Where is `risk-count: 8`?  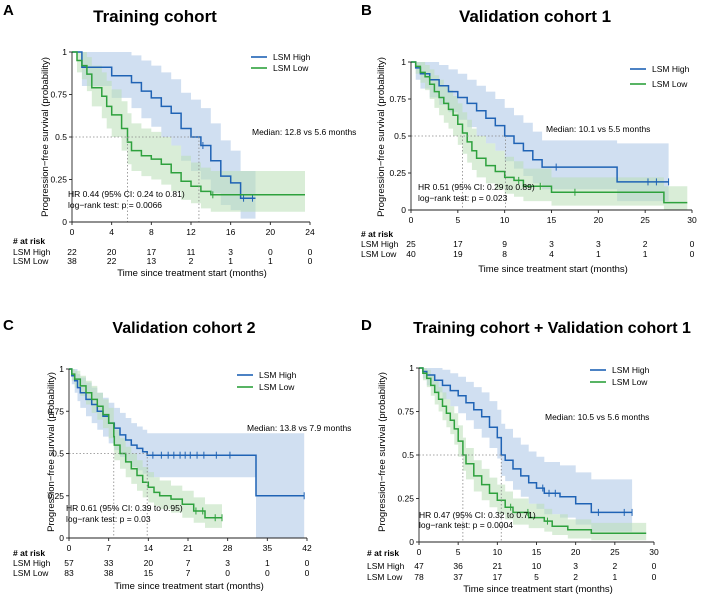 risk-count: 8 is located at coordinates (504, 254).